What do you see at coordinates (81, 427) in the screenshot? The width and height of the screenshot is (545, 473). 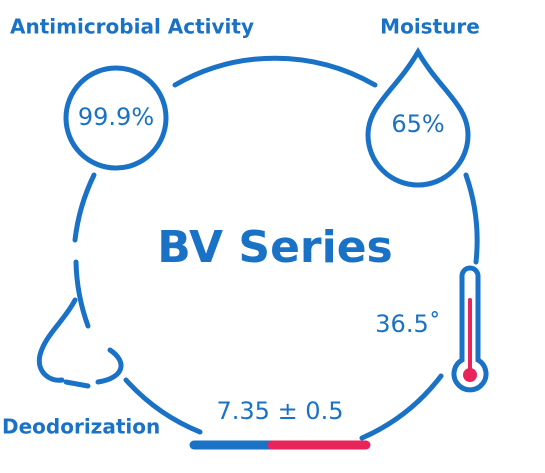 I see `feature-label: Deodorization` at bounding box center [81, 427].